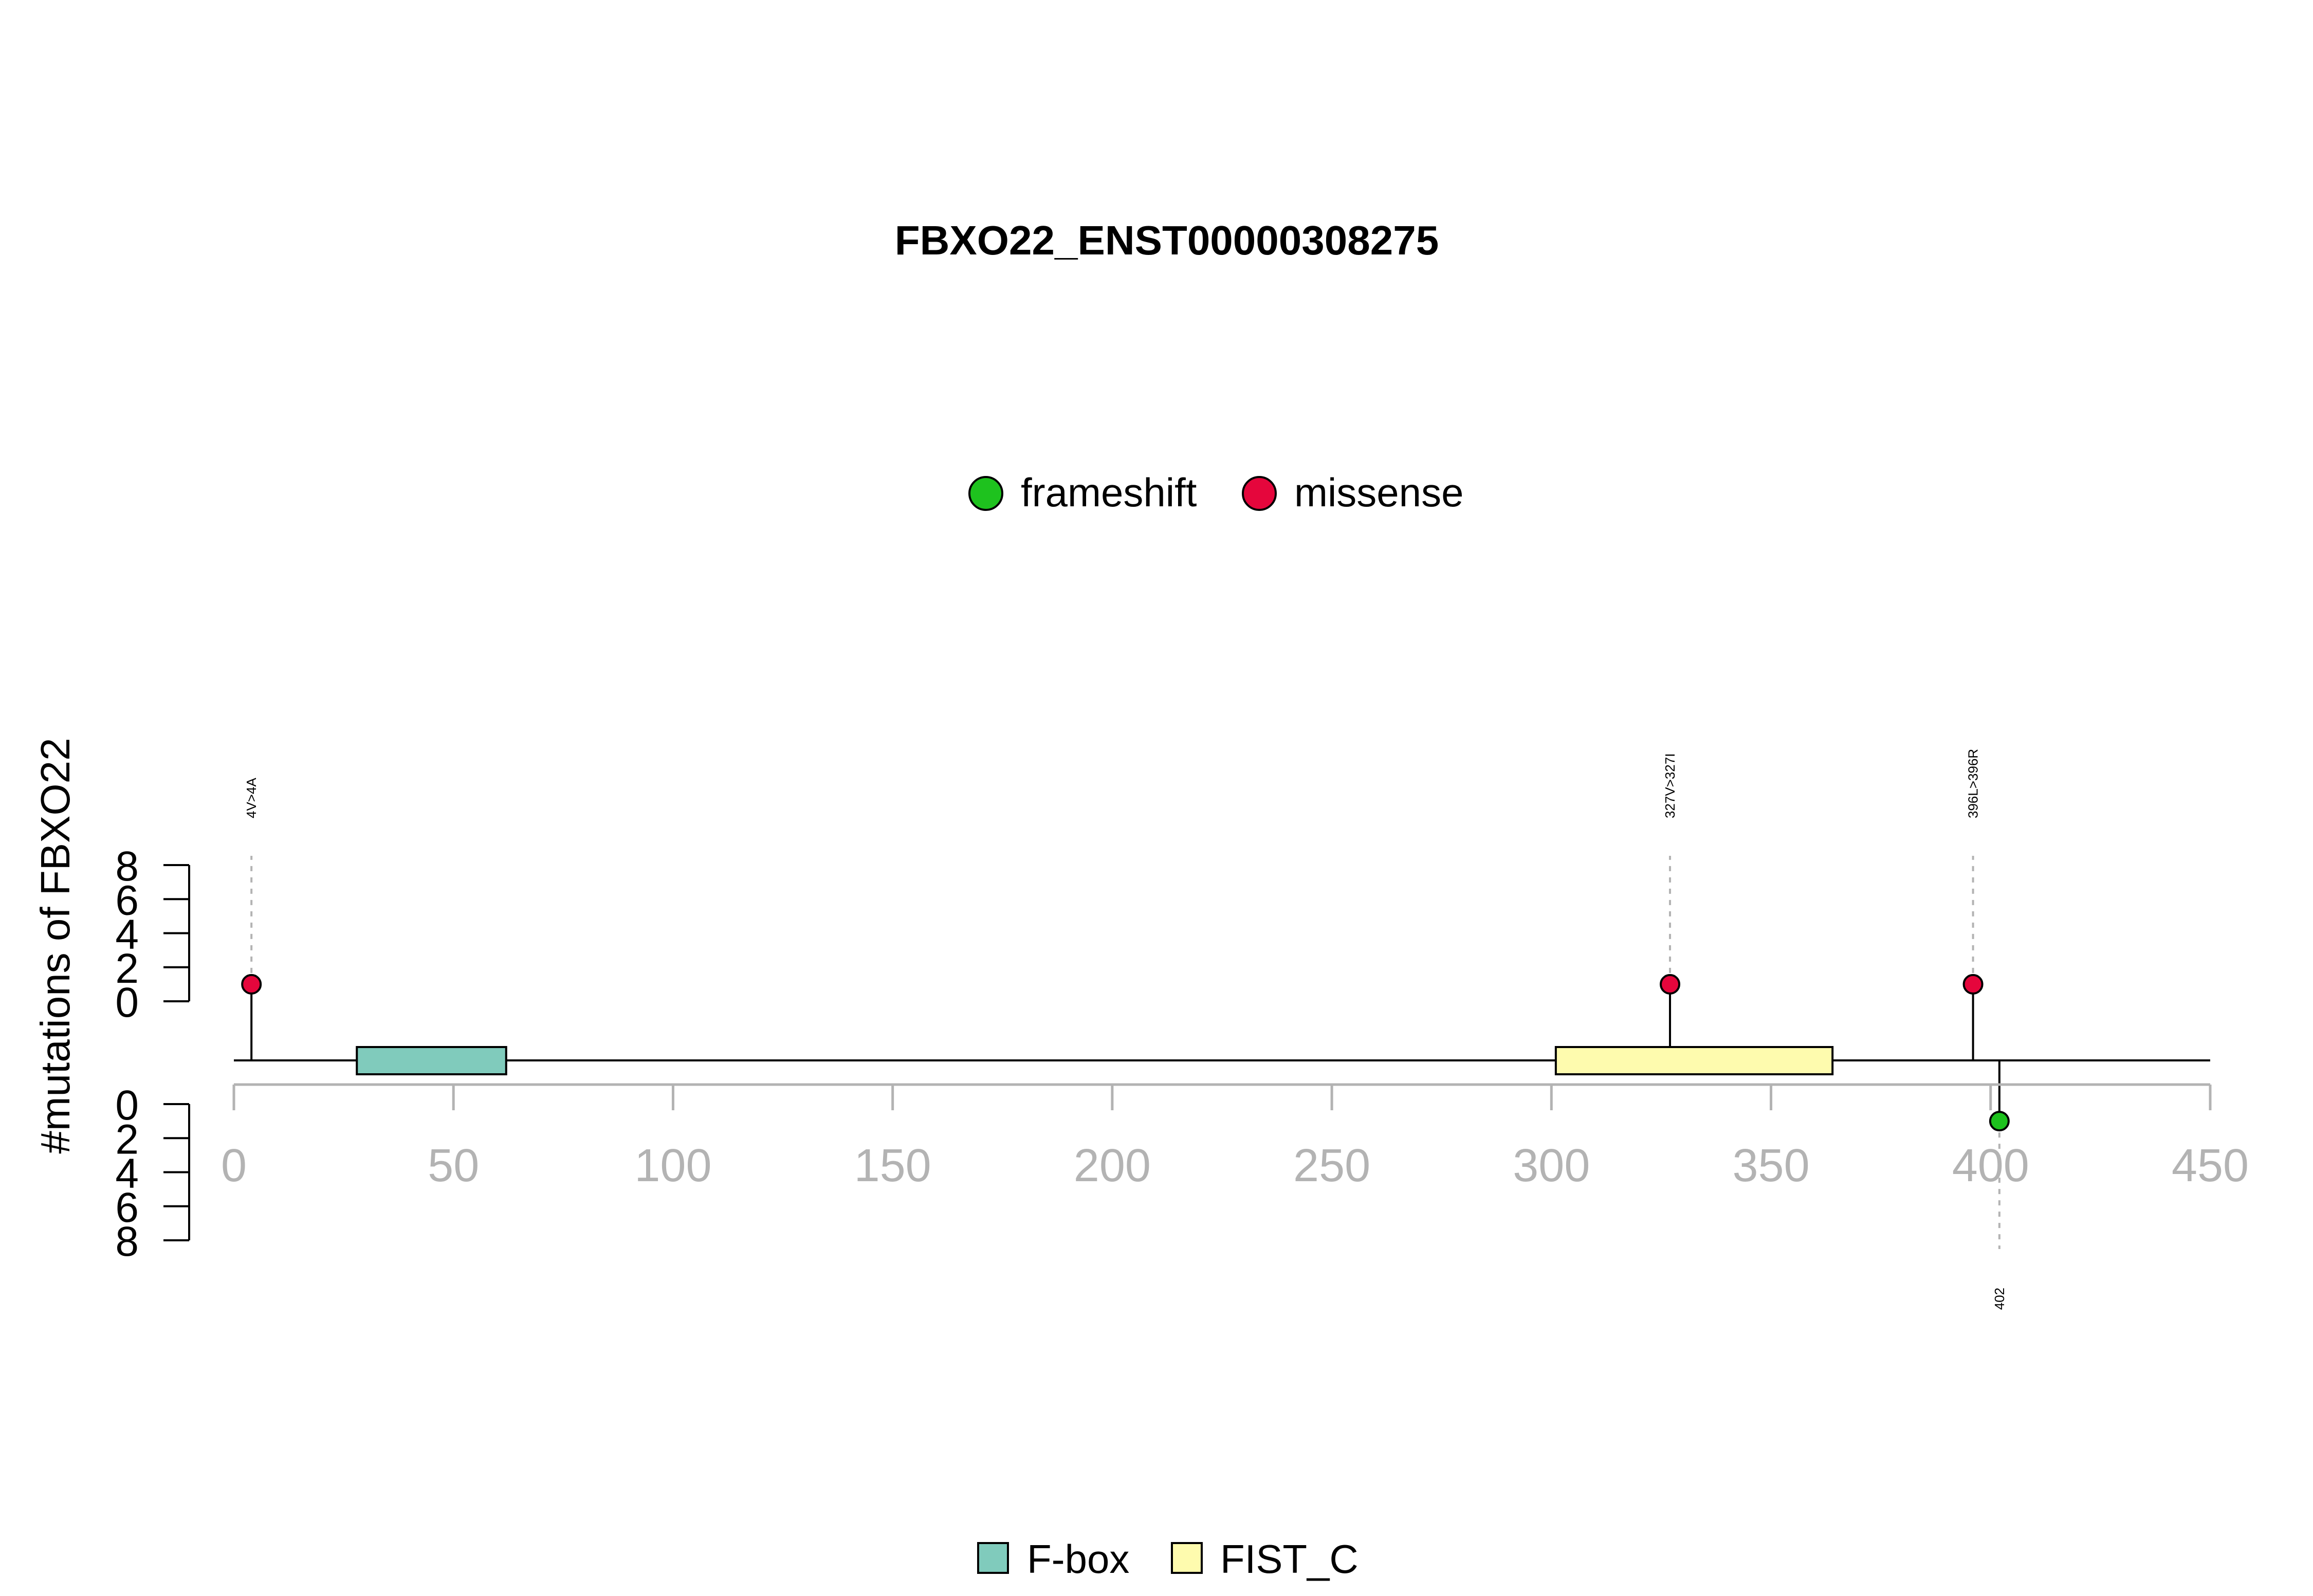  I want to click on mutation-label: 327V>327I, so click(1670, 786).